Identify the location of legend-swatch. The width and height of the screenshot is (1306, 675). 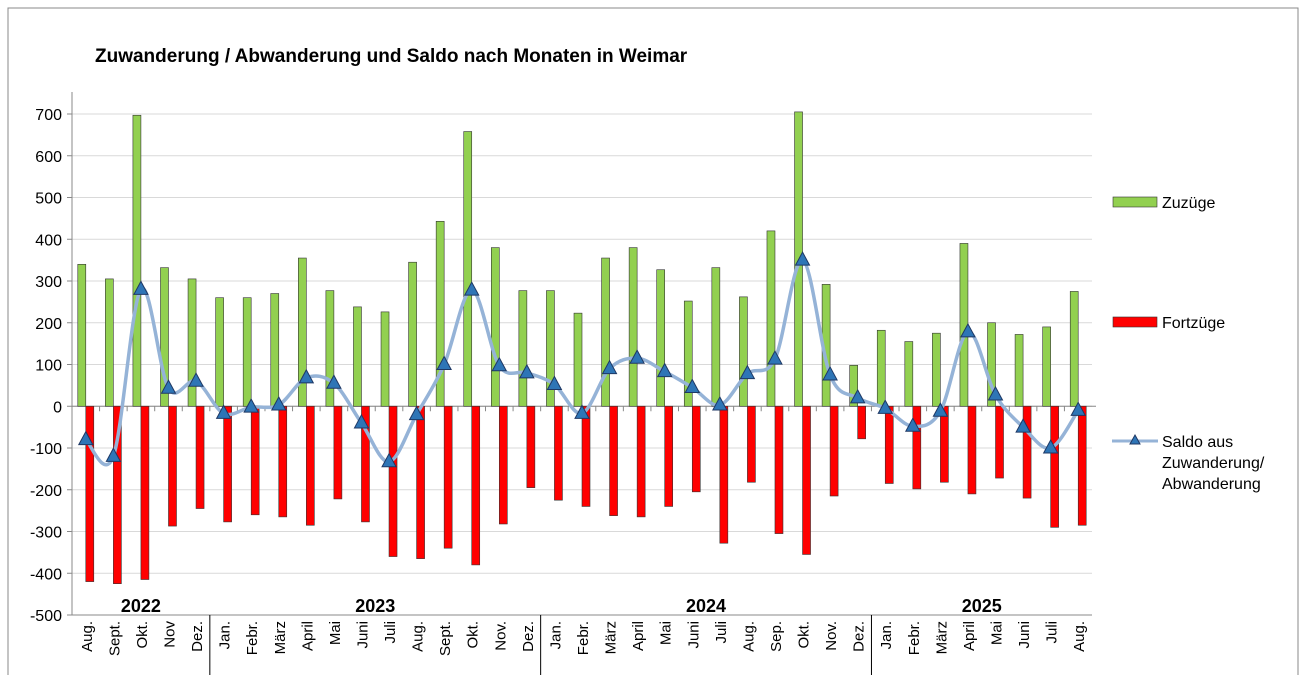
(1135, 322).